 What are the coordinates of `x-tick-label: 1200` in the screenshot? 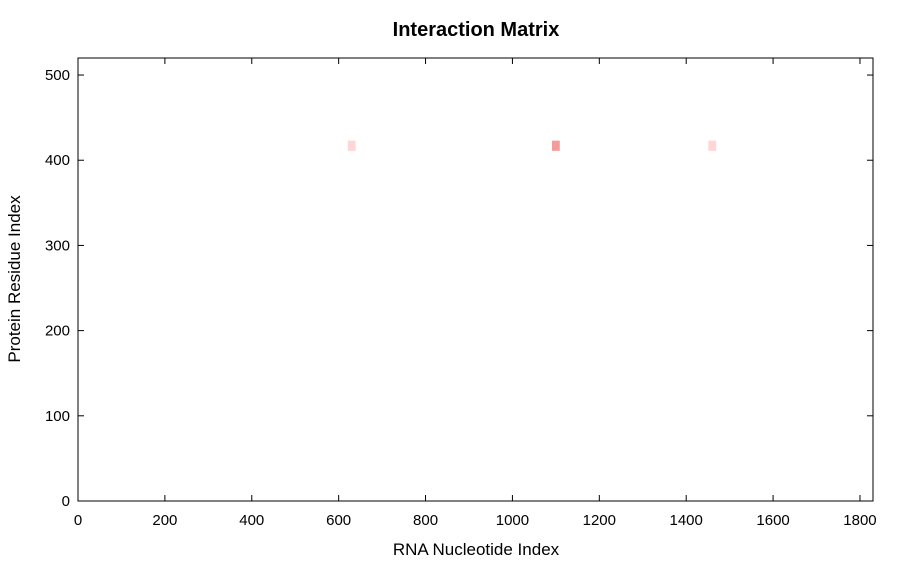 It's located at (599, 520).